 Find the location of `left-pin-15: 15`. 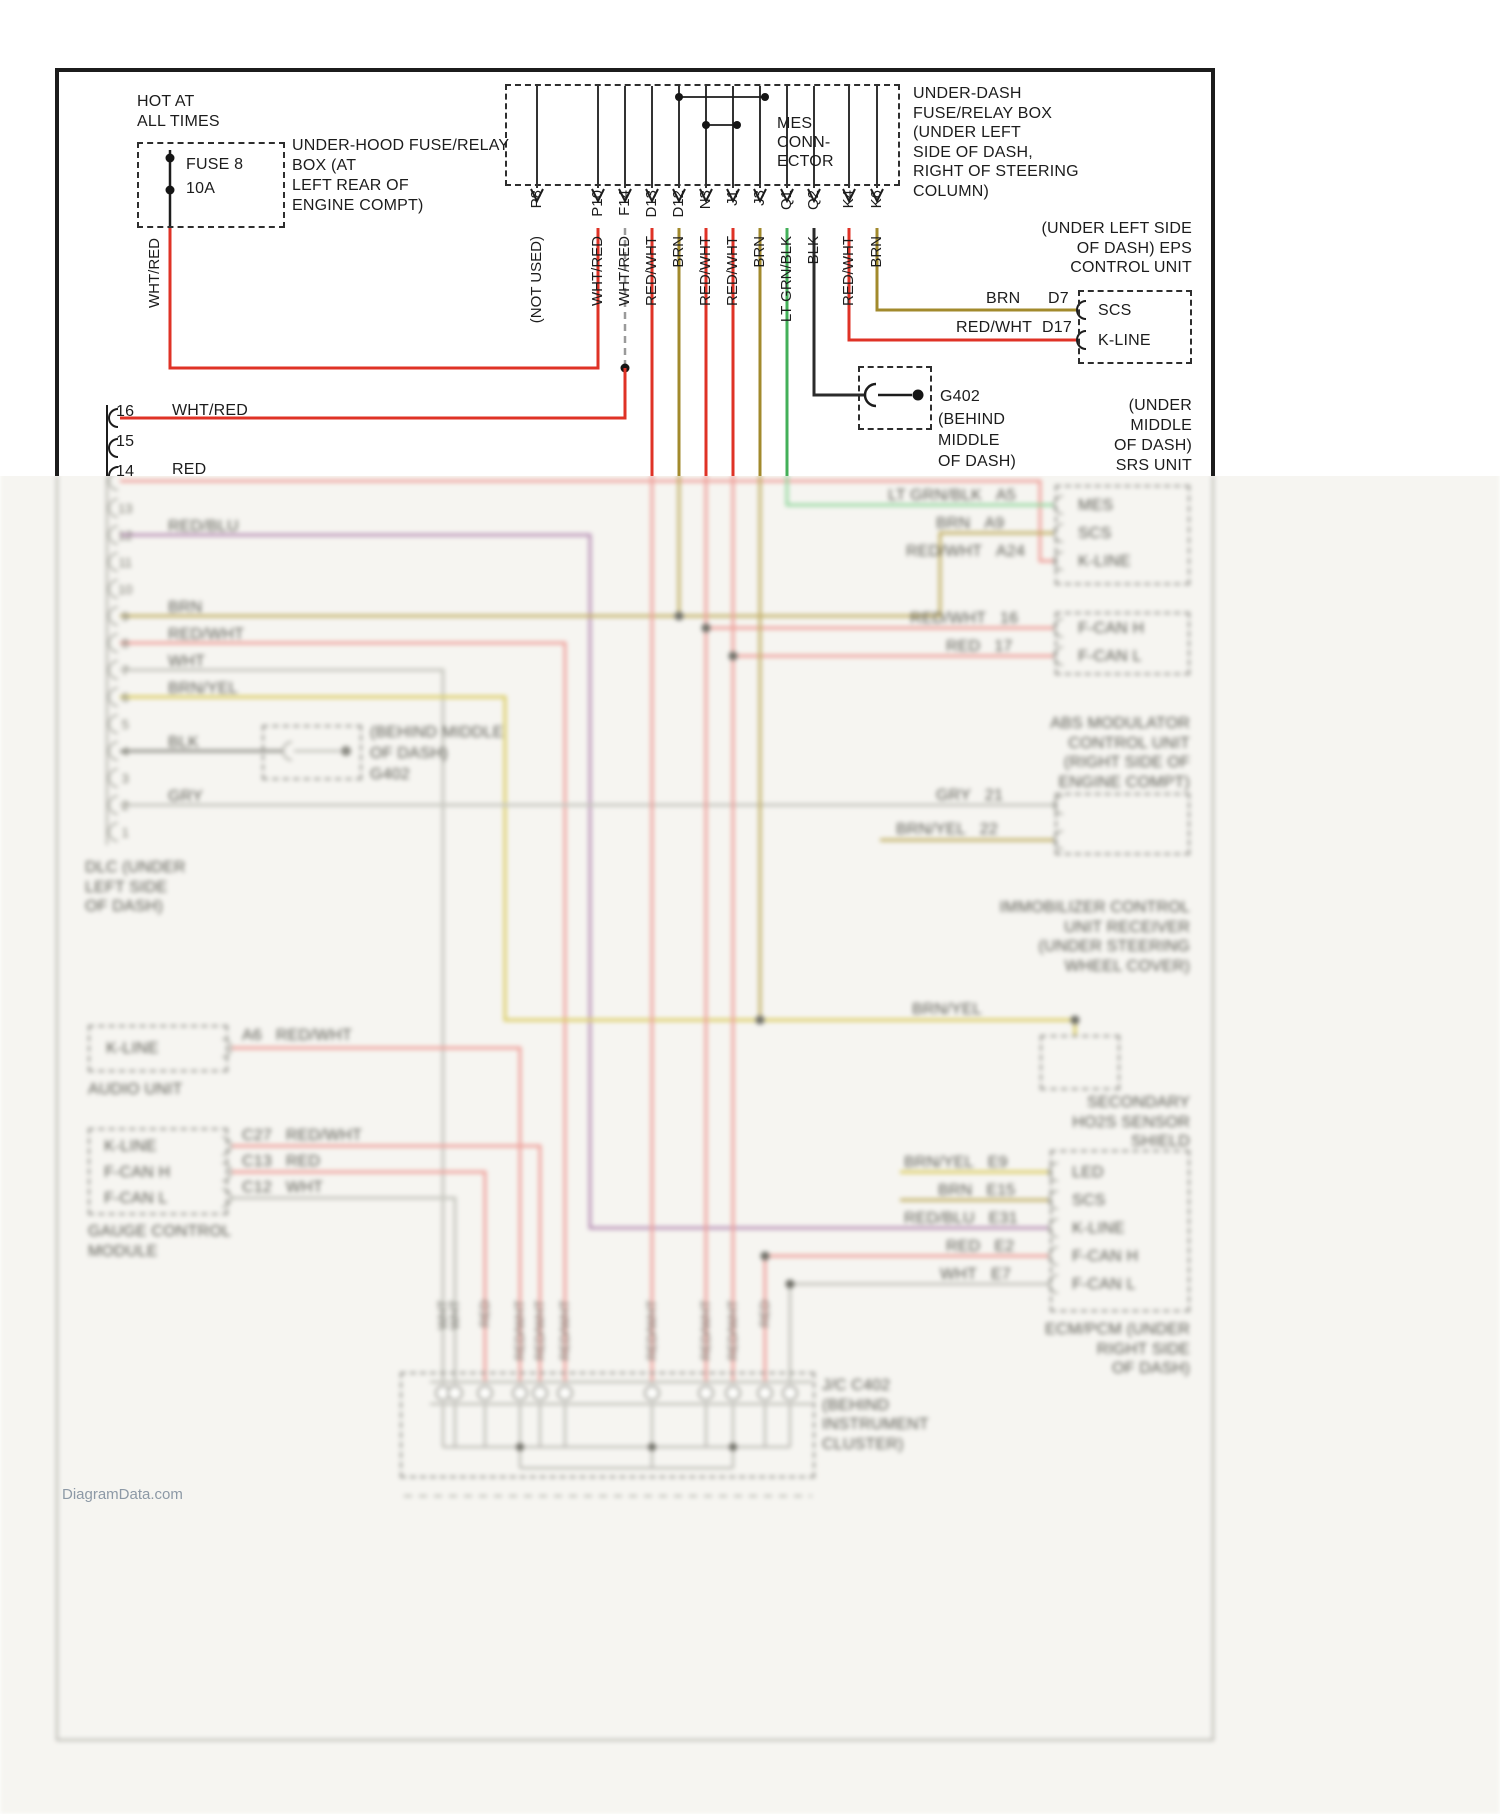

left-pin-15: 15 is located at coordinates (125, 441).